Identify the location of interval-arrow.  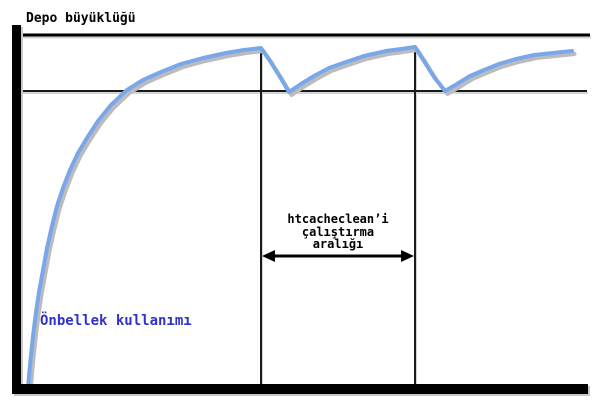
(338, 256).